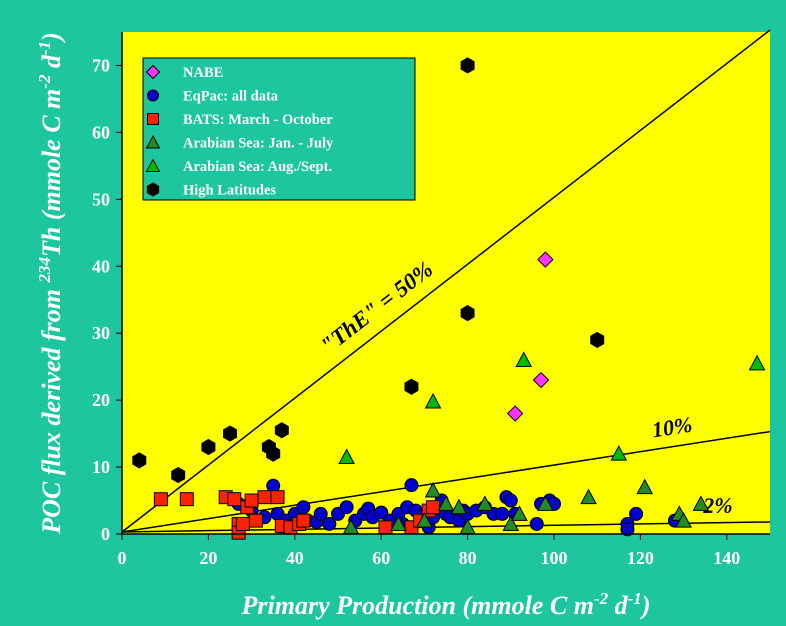 This screenshot has height=626, width=786. I want to click on ref-line-label: 10%, so click(672, 427).